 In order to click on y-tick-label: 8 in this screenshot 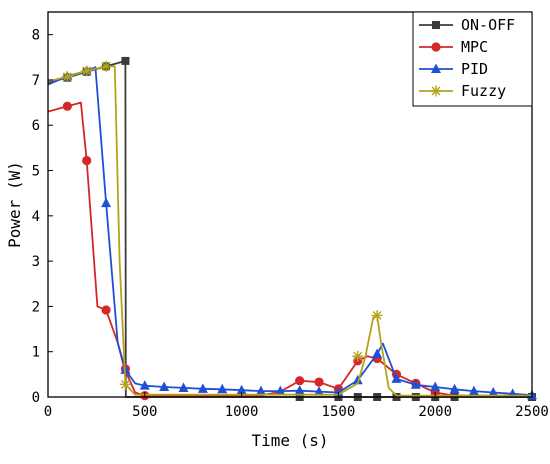, I will do `click(36, 36)`.